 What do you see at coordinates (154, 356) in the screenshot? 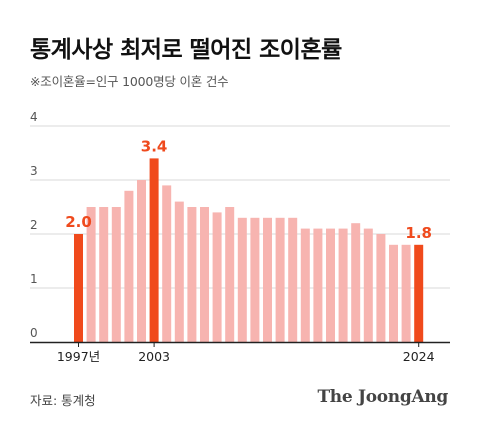
I see `x-tick-label-2003: 2003` at bounding box center [154, 356].